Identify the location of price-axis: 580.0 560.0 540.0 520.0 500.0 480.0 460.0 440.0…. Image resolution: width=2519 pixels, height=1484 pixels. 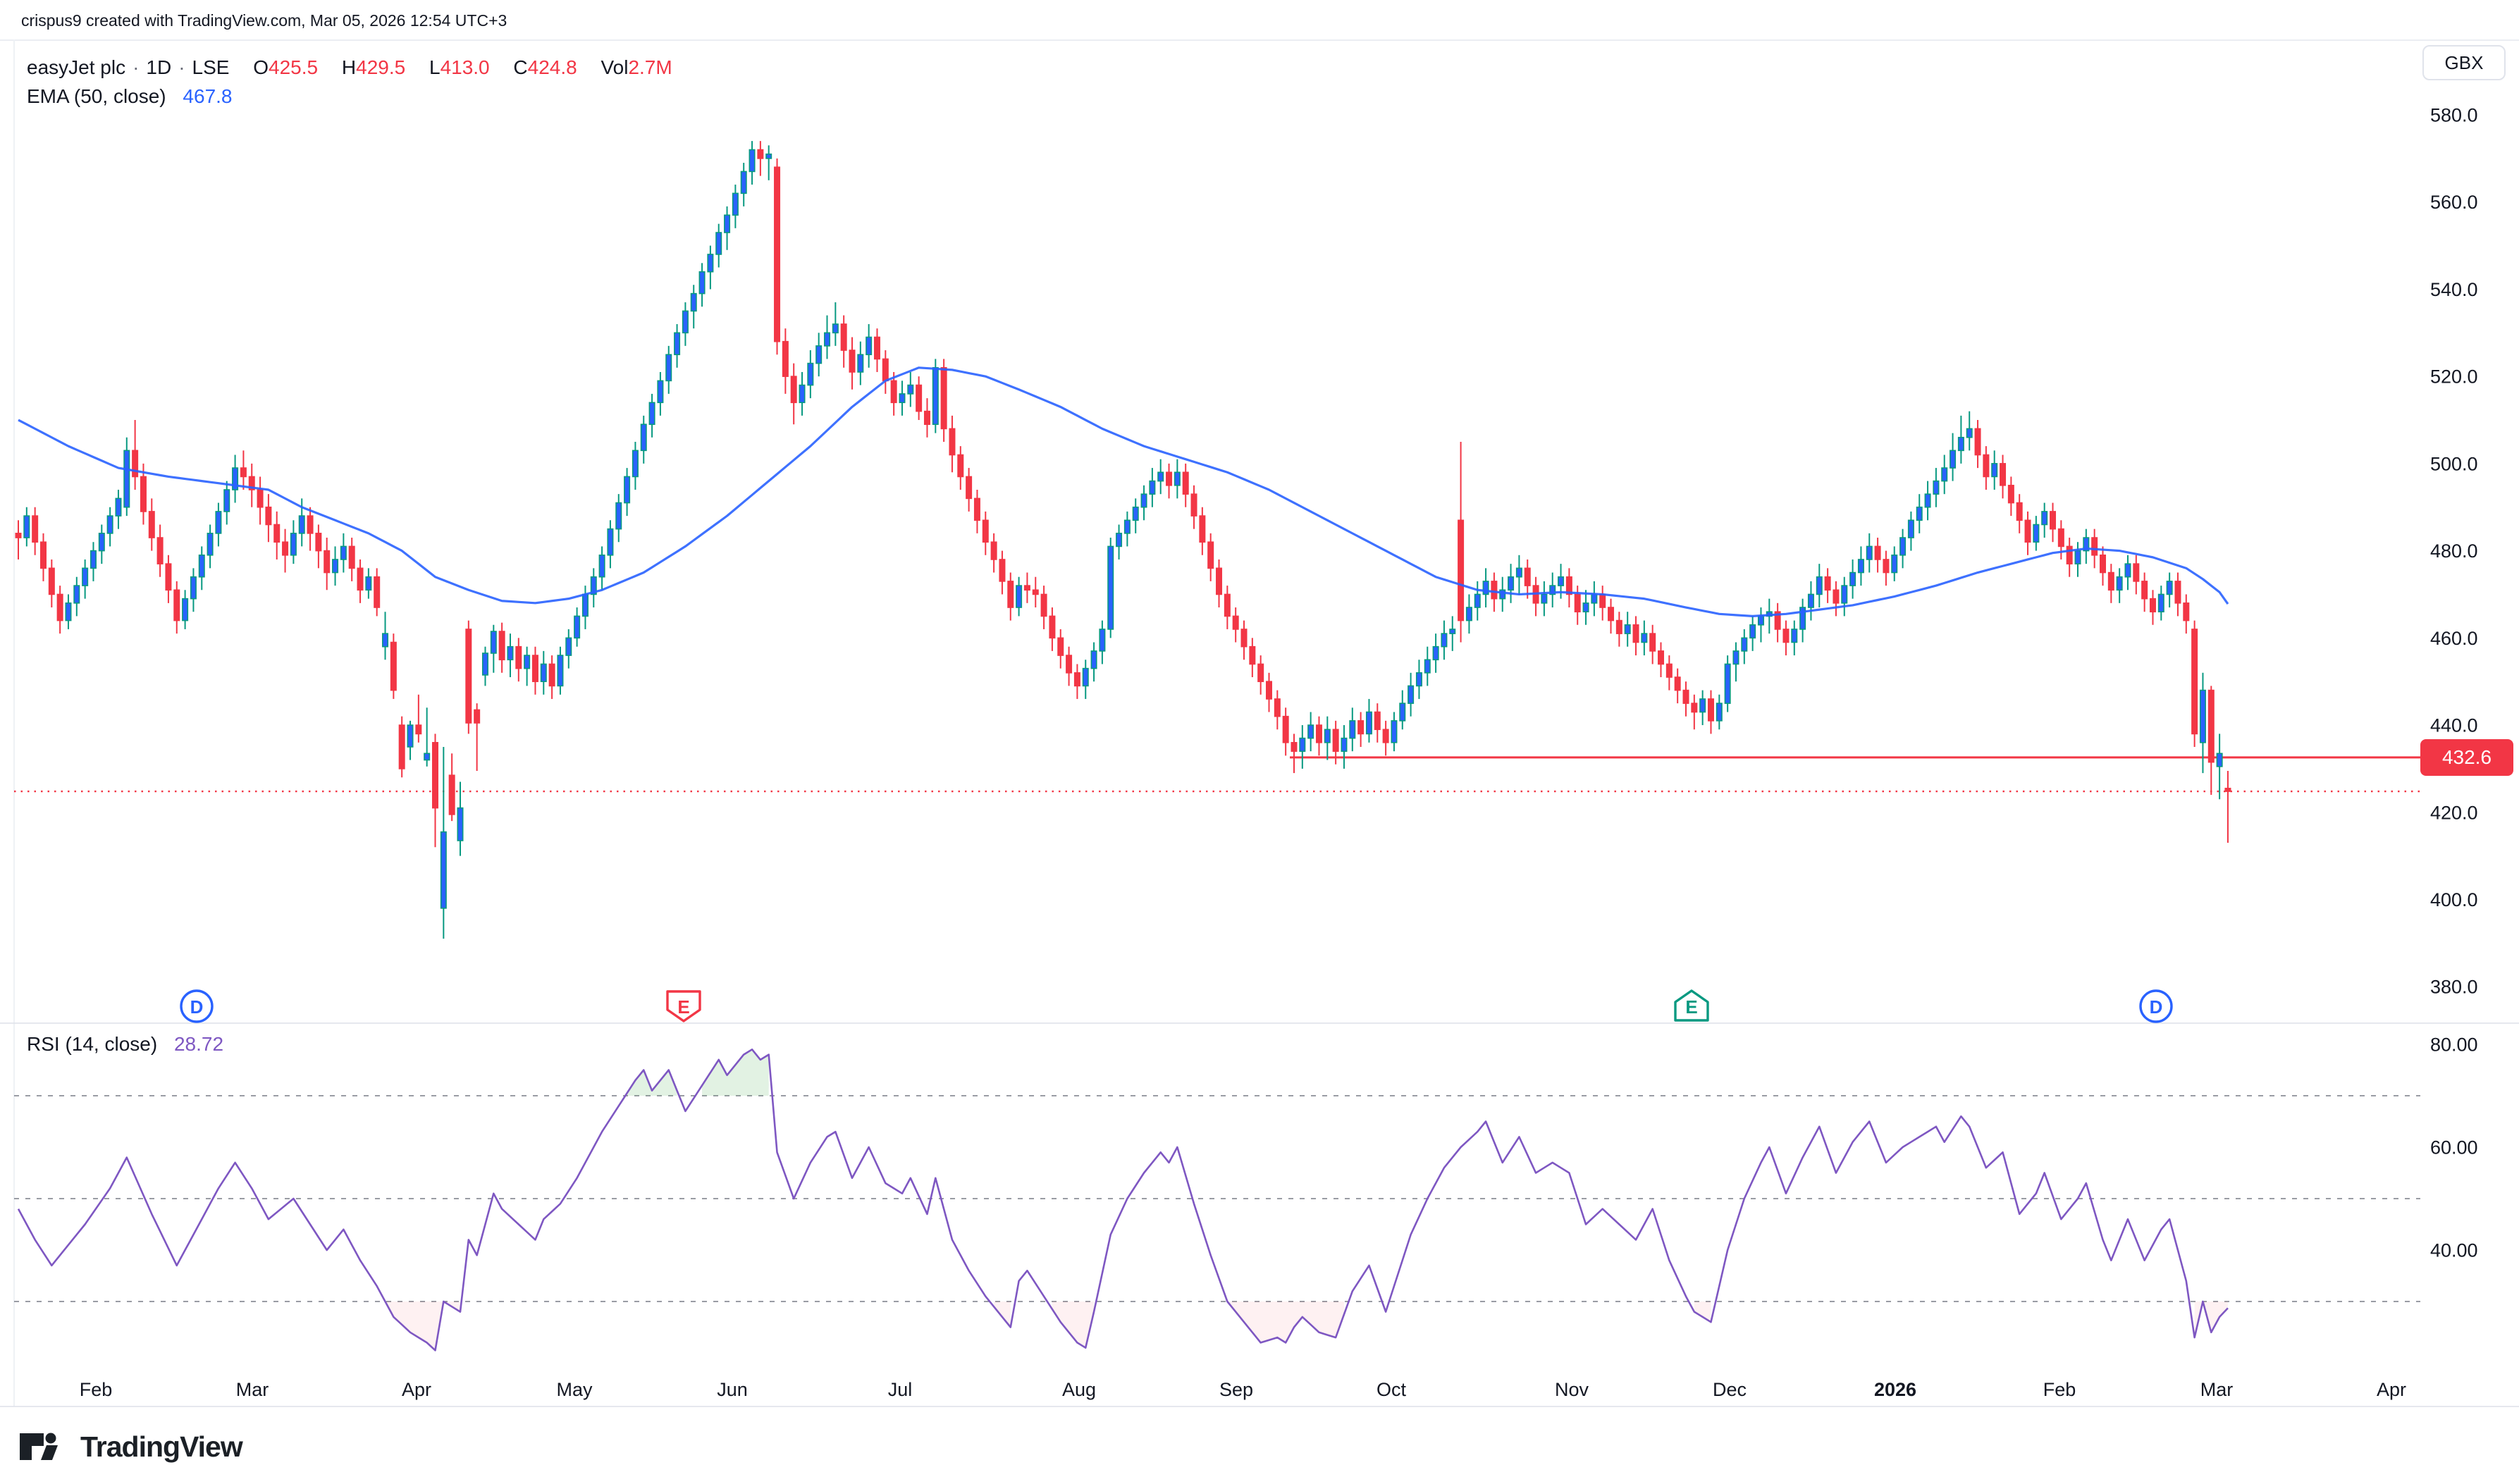
(2454, 683).